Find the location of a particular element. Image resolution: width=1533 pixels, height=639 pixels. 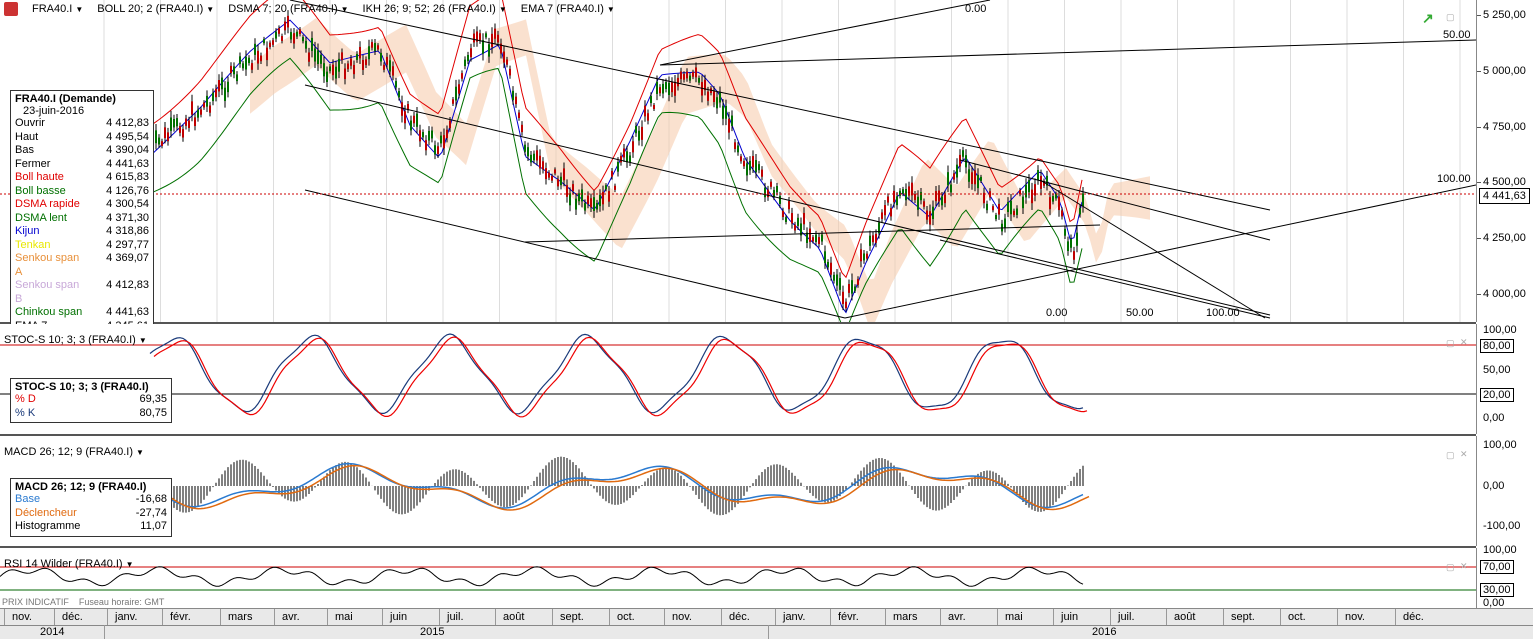

price-legend-label: DSMA lent is located at coordinates (41, 217).